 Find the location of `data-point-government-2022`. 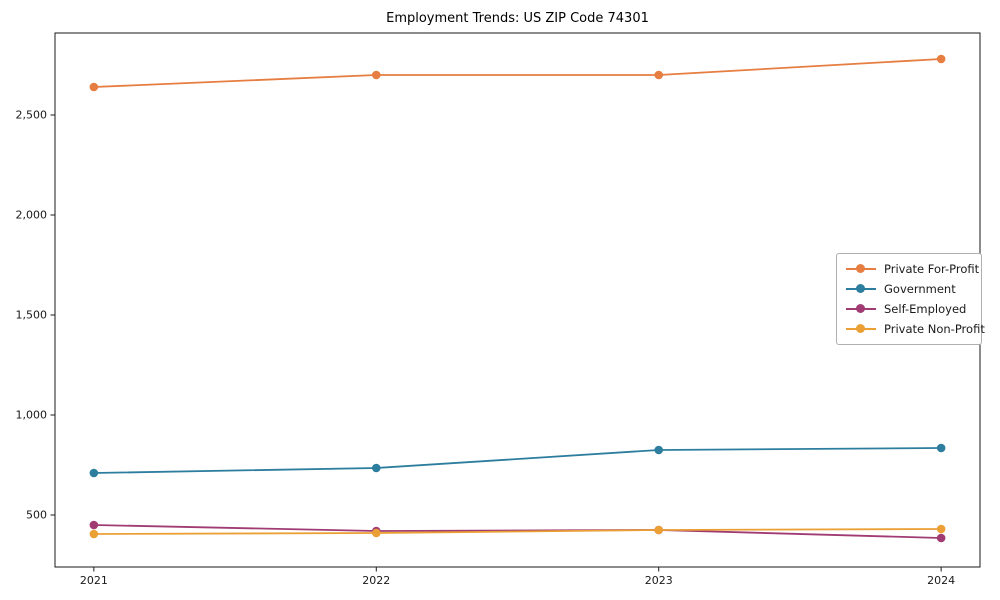

data-point-government-2022 is located at coordinates (376, 468).